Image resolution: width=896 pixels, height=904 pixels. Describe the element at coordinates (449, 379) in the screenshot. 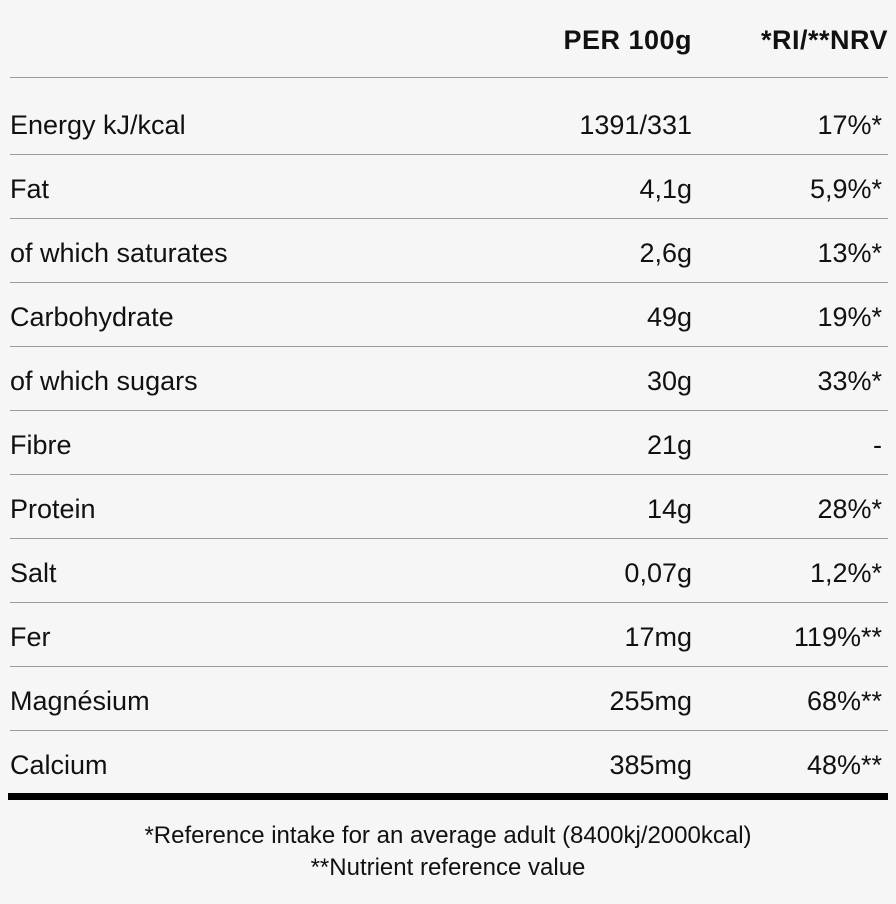

I see `table-row: of which sugars 30g 33%*` at that location.